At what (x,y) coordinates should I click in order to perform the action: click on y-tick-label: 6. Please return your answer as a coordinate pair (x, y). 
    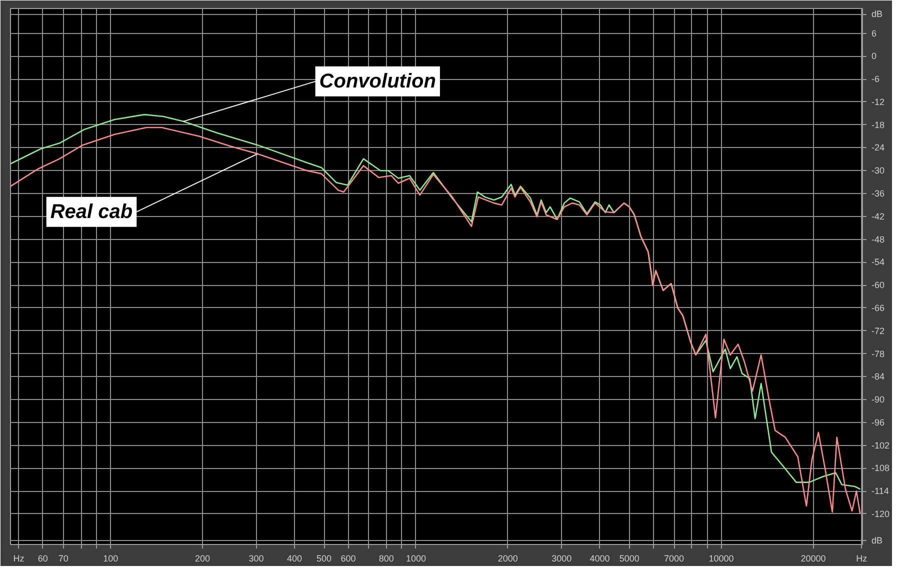
    Looking at the image, I should click on (874, 33).